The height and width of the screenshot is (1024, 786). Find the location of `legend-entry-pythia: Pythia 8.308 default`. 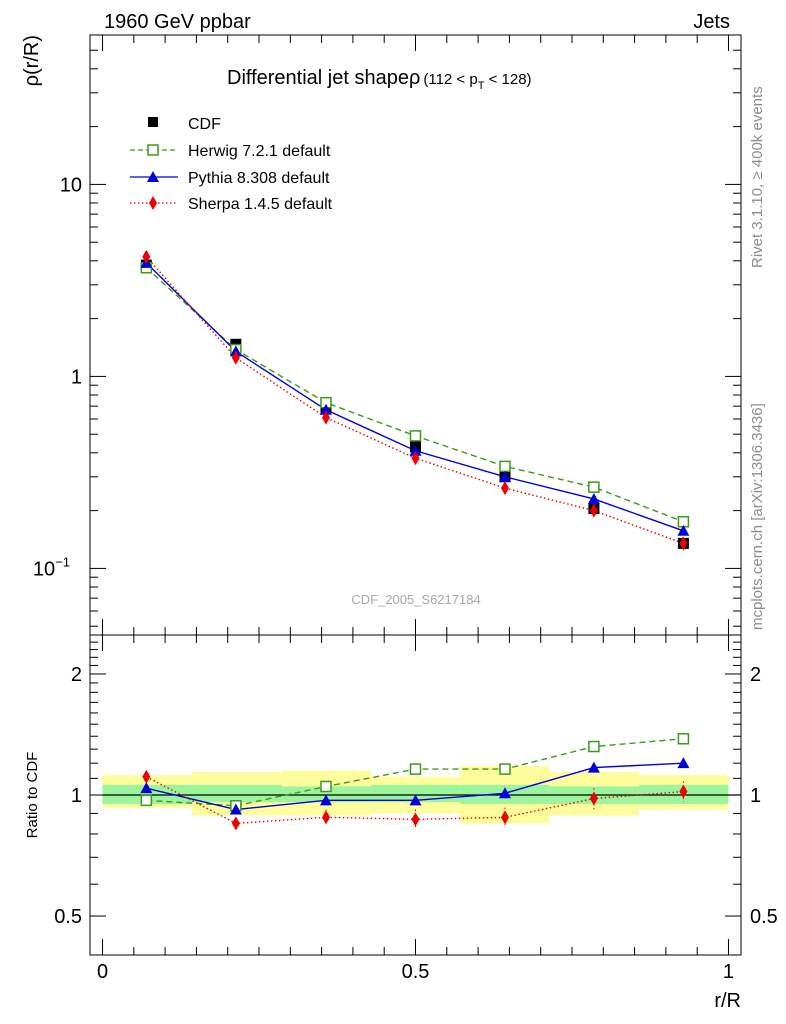

legend-entry-pythia: Pythia 8.308 default is located at coordinates (230, 178).